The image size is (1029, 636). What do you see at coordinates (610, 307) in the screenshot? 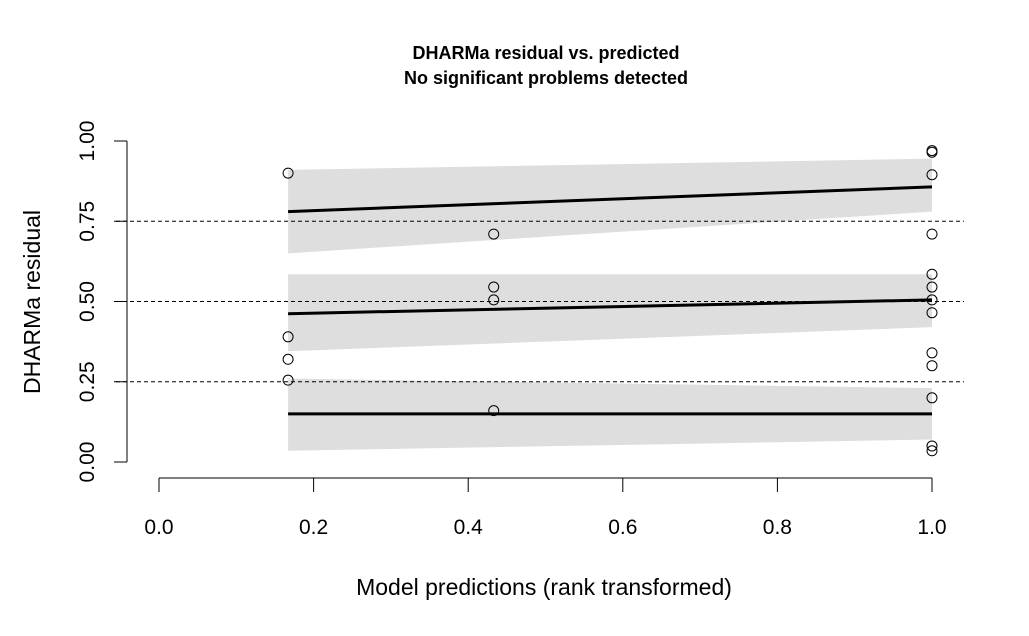
I see `quantile-fit-line-q0.5` at bounding box center [610, 307].